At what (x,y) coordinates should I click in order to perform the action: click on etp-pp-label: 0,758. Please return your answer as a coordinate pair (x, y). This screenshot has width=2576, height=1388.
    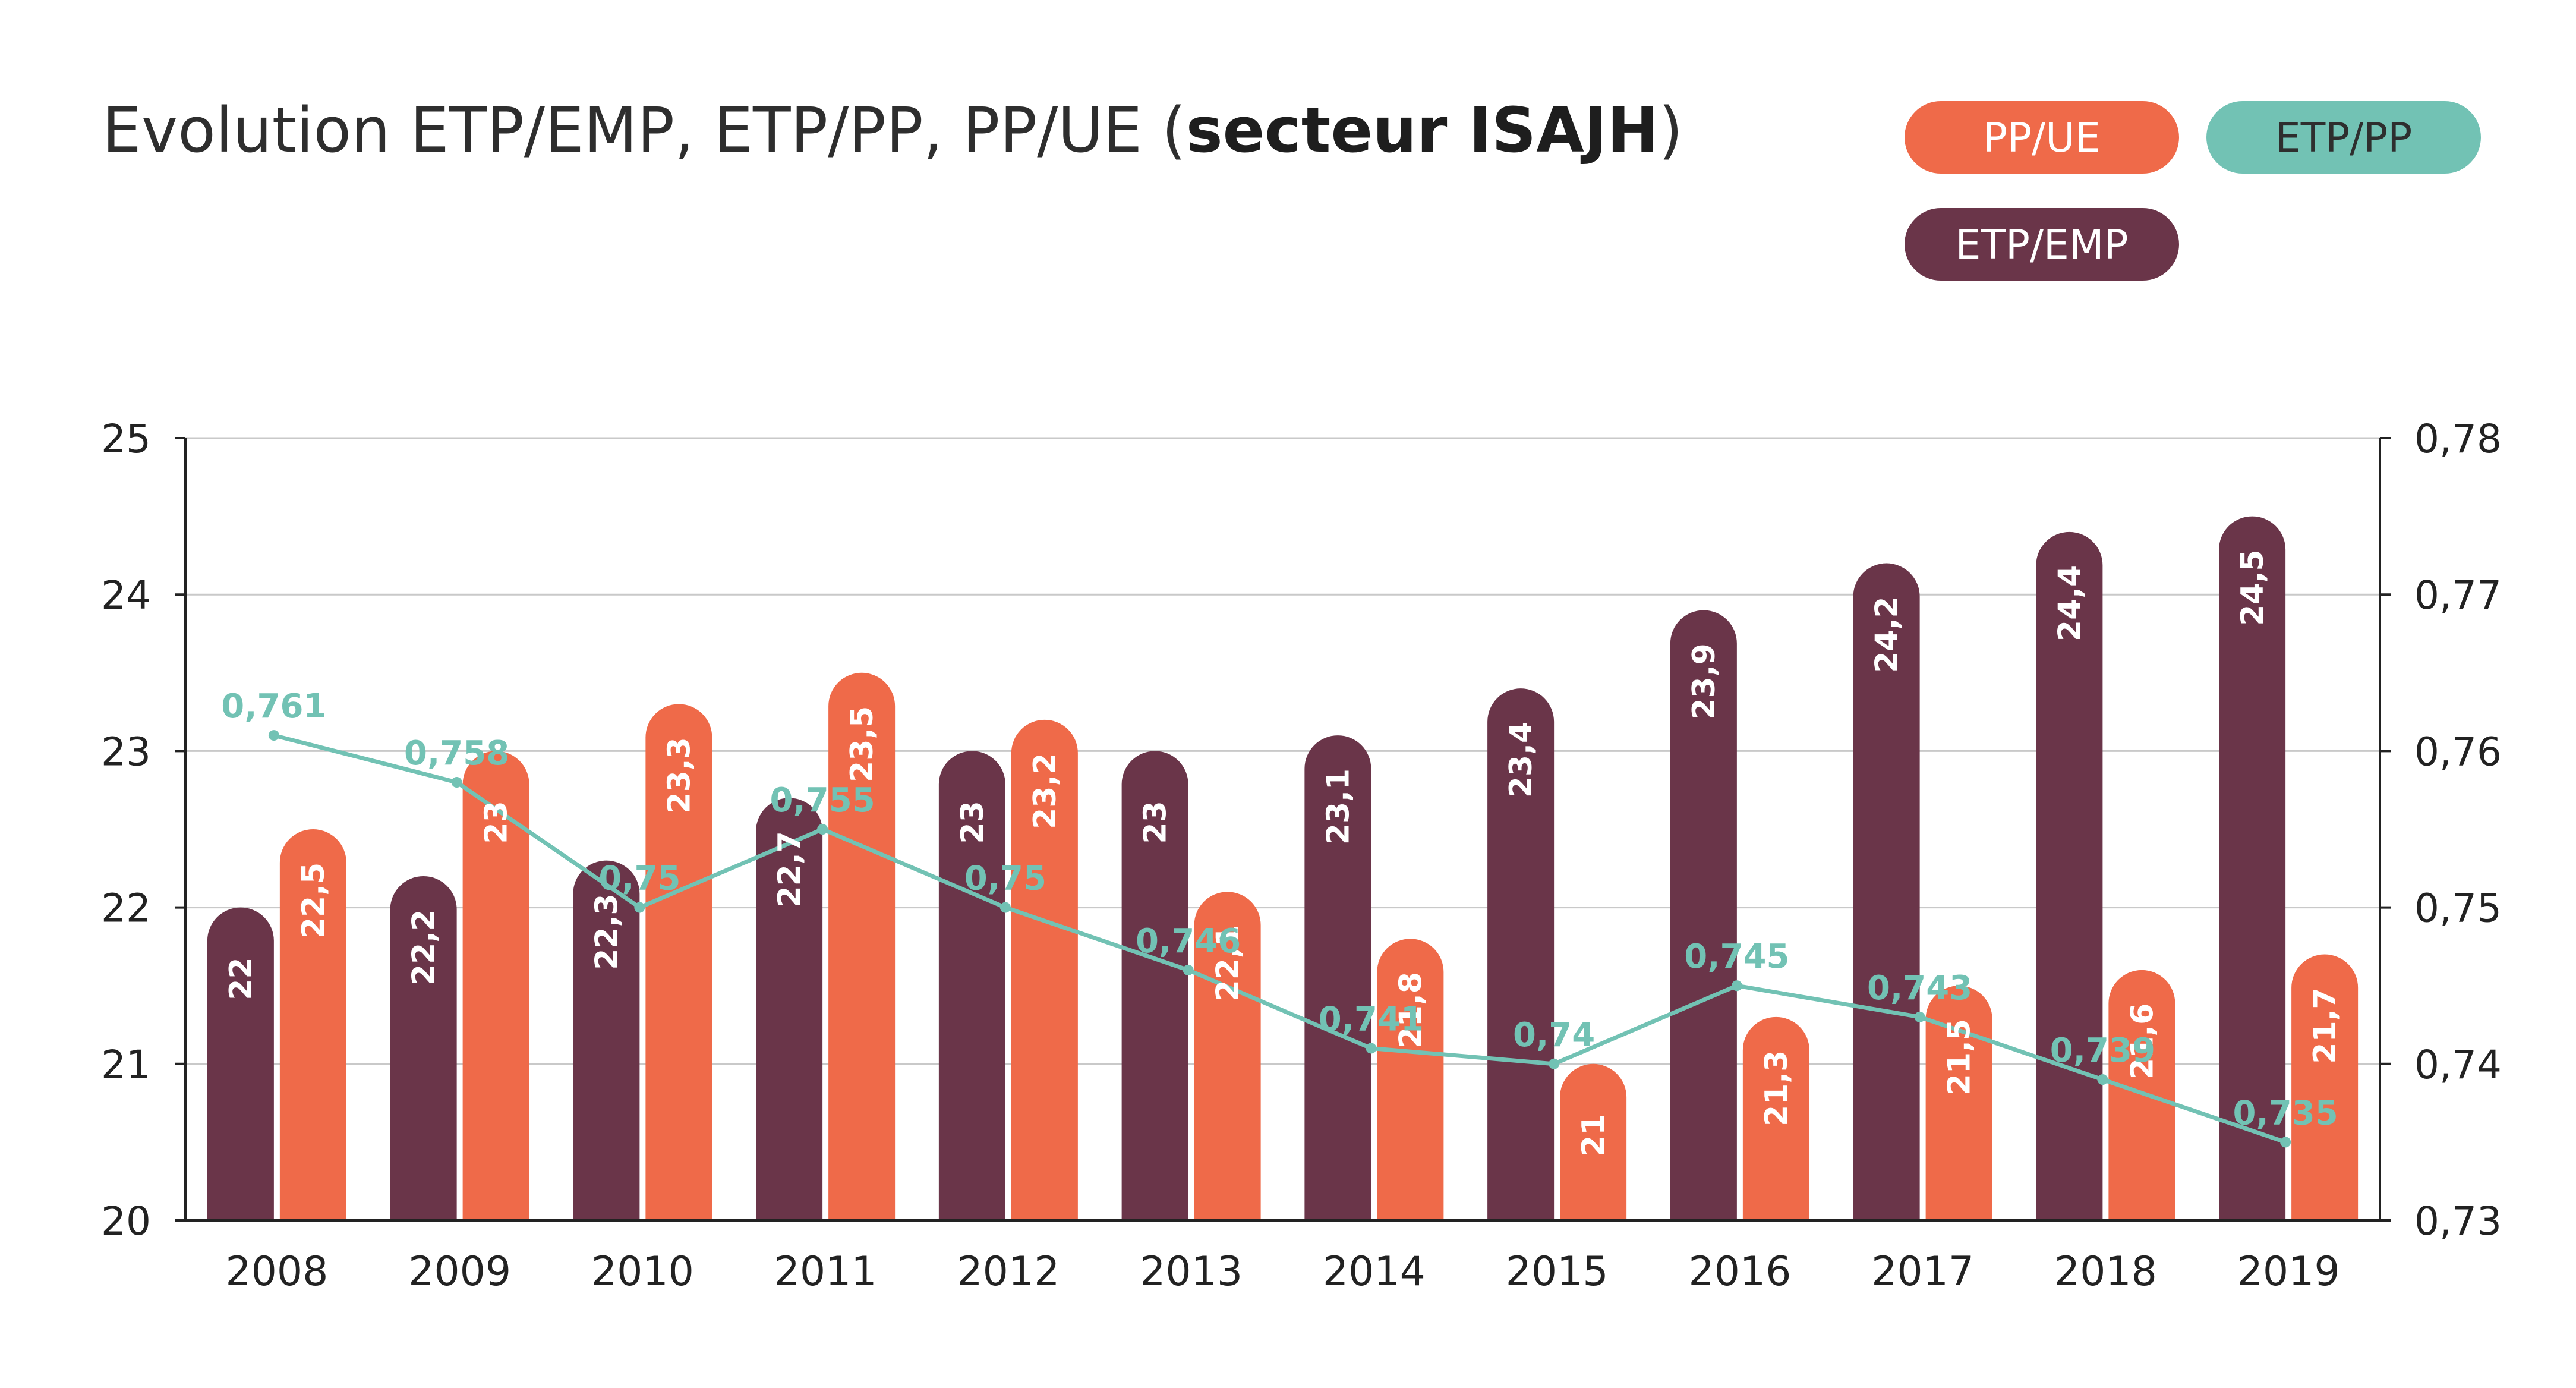
    Looking at the image, I should click on (457, 754).